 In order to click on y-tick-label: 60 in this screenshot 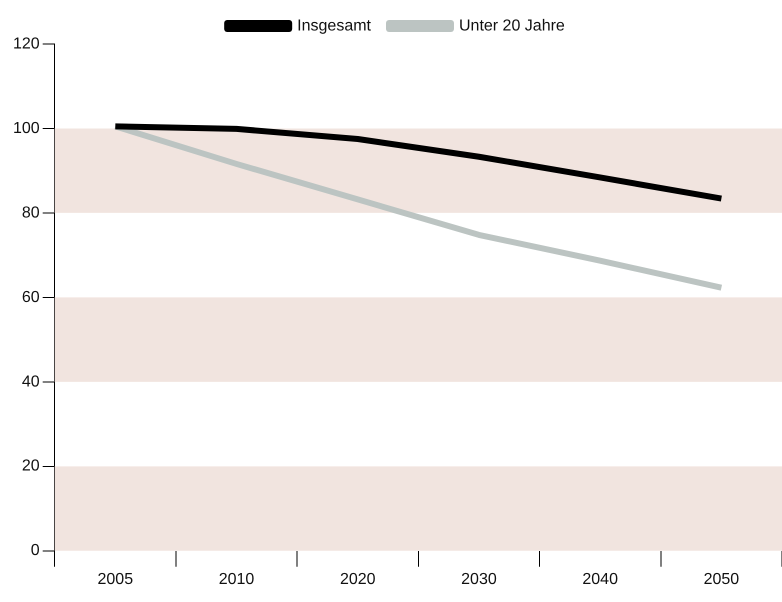, I will do `click(31, 297)`.